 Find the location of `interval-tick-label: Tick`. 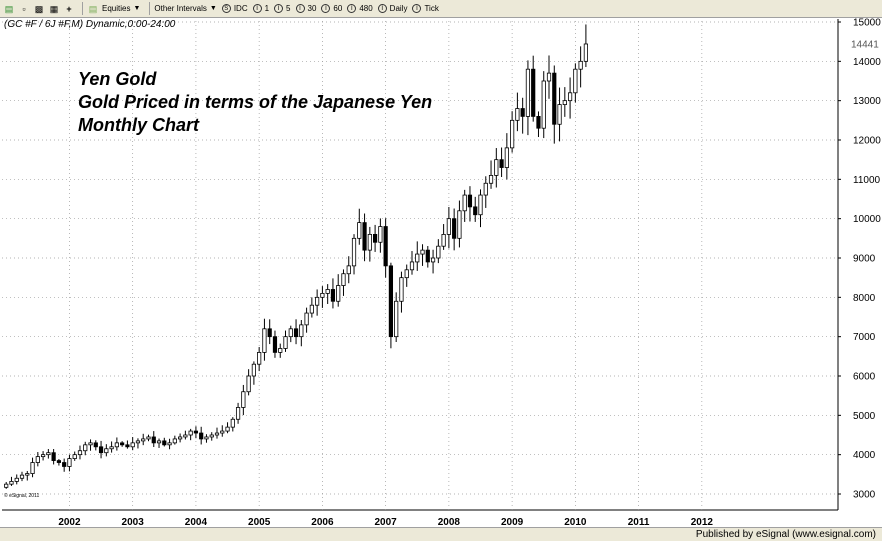

interval-tick-label: Tick is located at coordinates (431, 8).